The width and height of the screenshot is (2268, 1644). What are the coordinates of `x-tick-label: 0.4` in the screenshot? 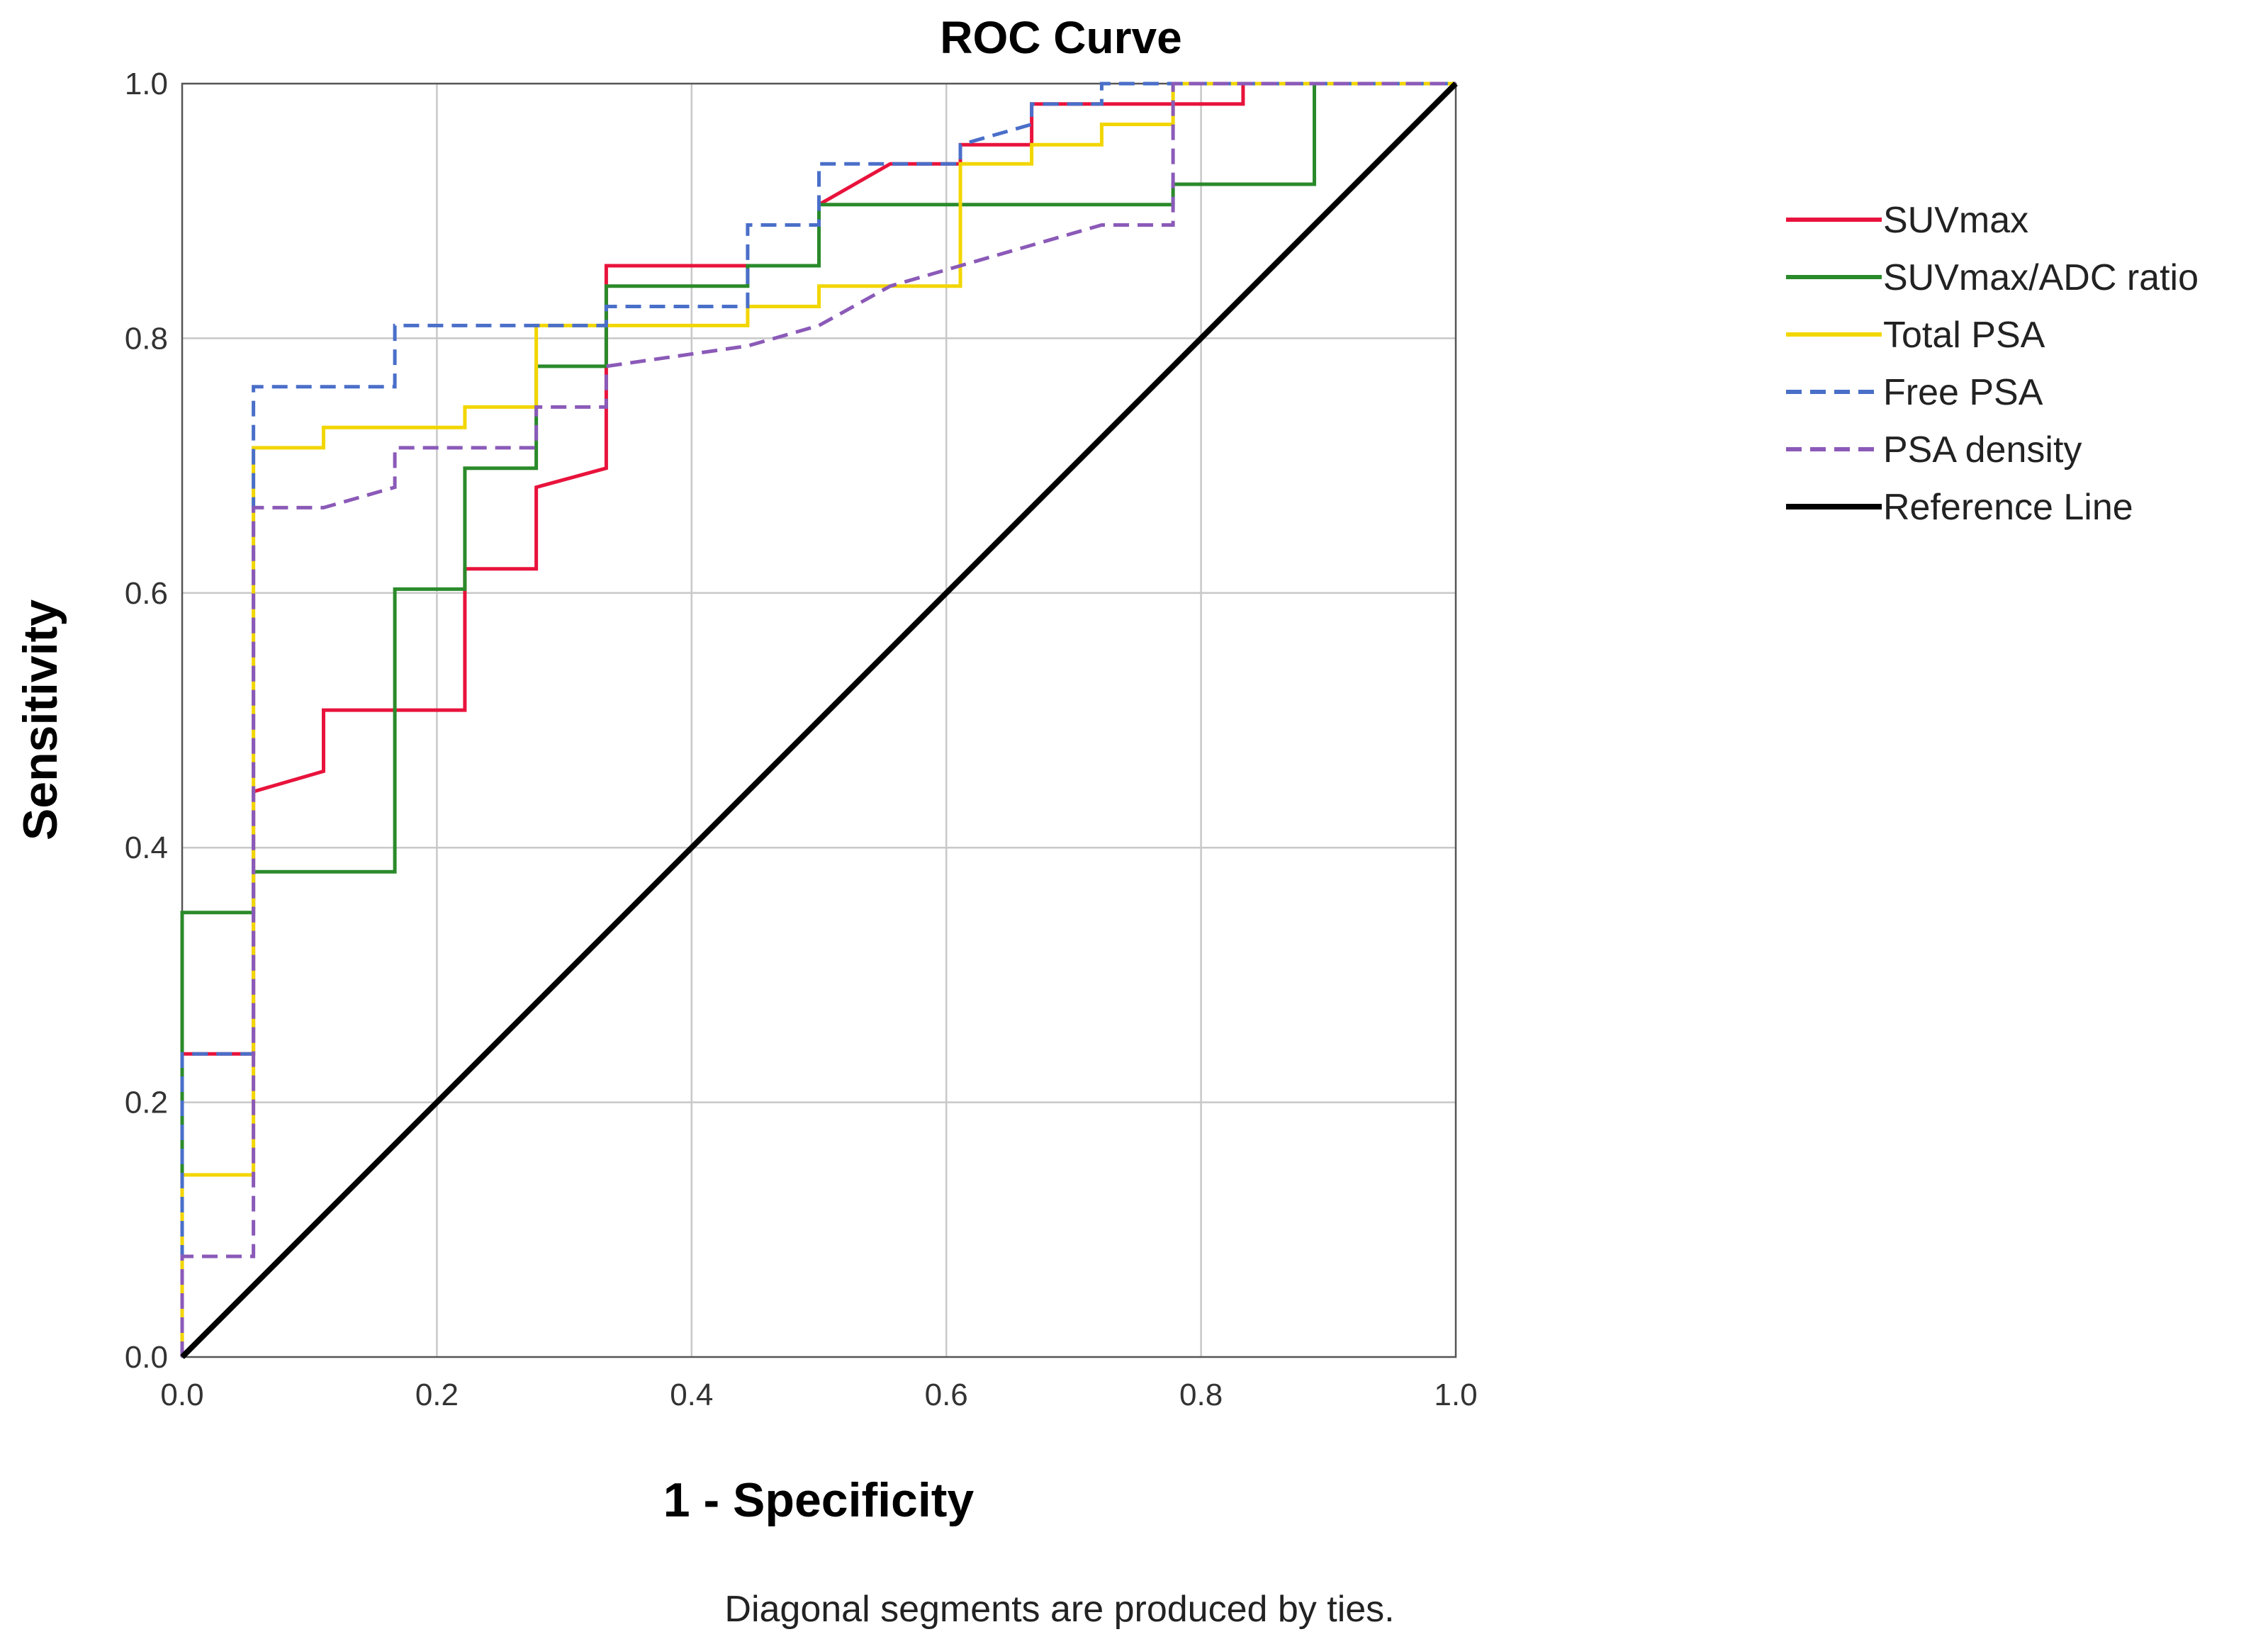 It's located at (691, 1395).